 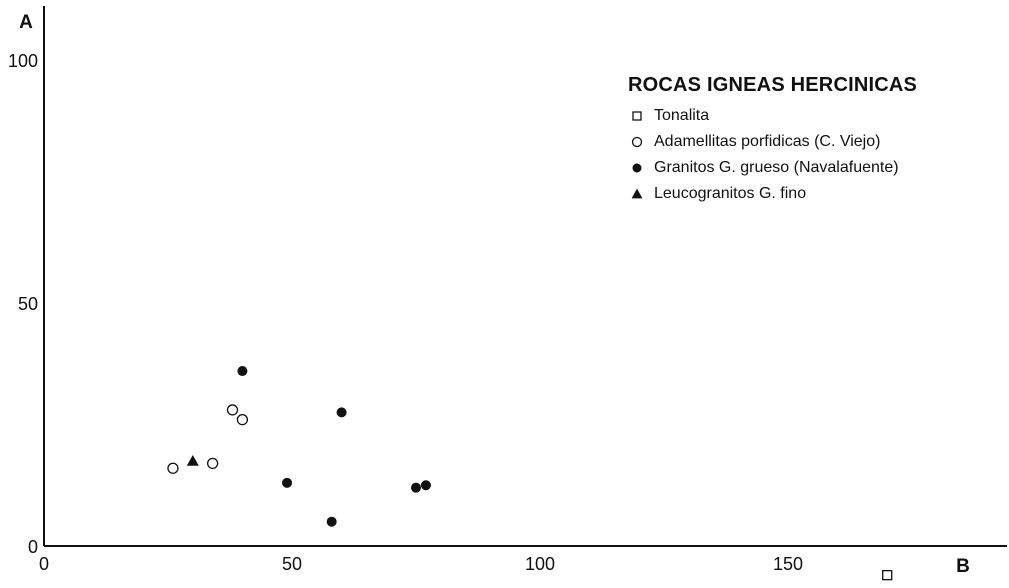 I want to click on legend-item-label: Granitos G. grueso (Navalafuente), so click(x=776, y=167).